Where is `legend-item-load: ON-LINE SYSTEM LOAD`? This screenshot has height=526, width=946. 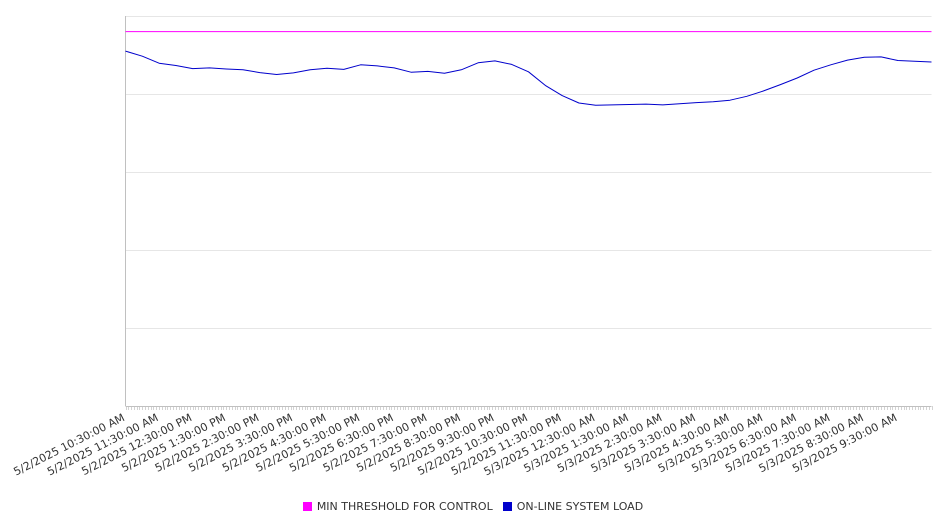
legend-item-load: ON-LINE SYSTEM LOAD is located at coordinates (573, 506).